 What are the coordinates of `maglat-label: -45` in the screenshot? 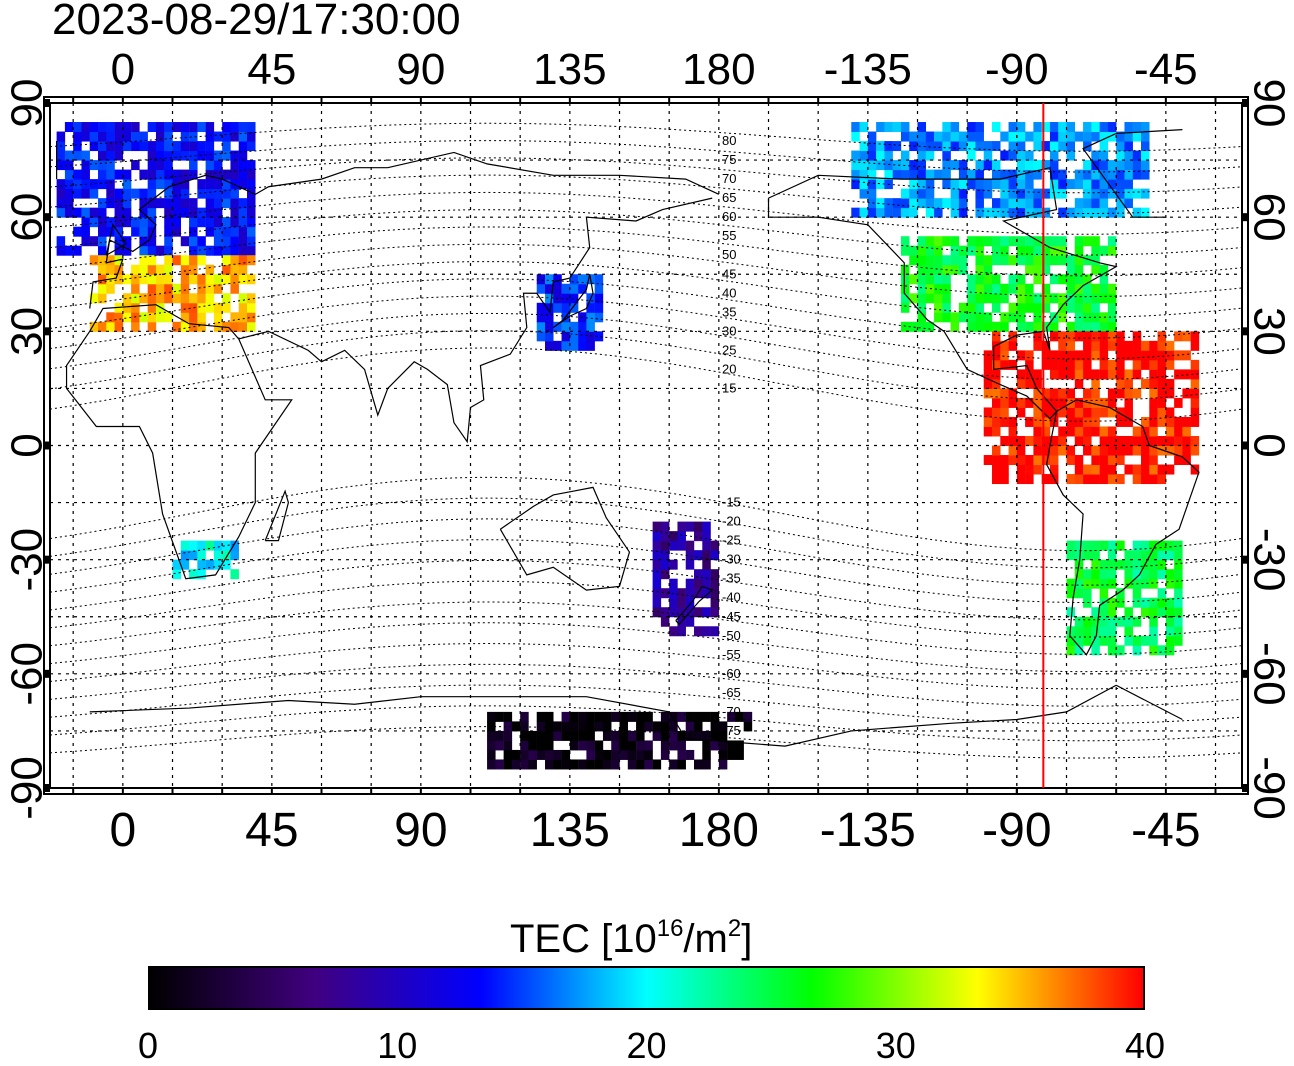 It's located at (731, 616).